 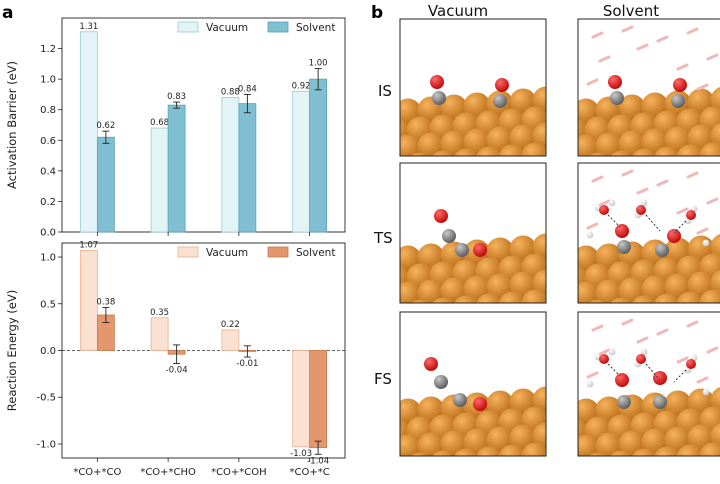 What do you see at coordinates (168, 472) in the screenshot?
I see `x-tick-label: *CO+*CHO` at bounding box center [168, 472].